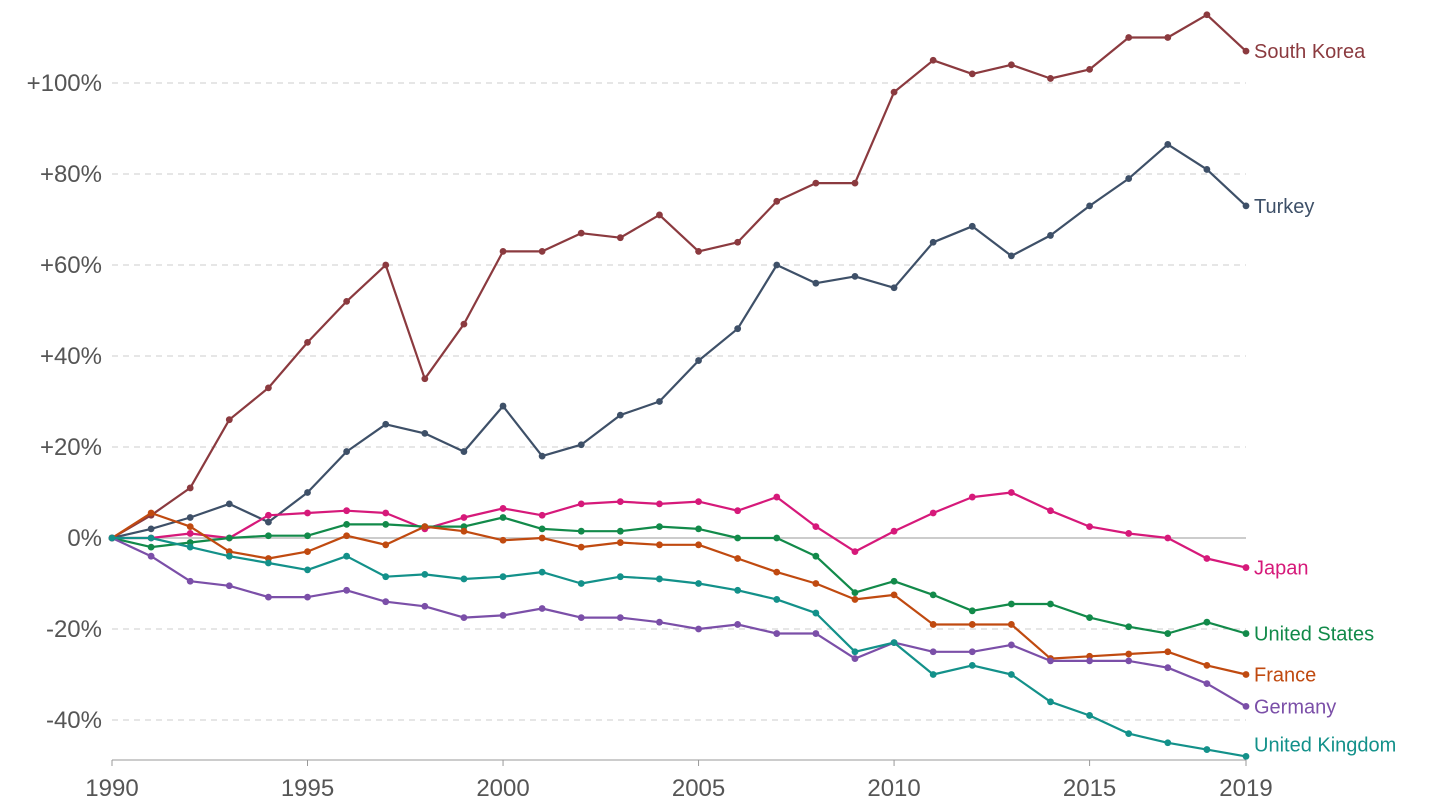  Describe the element at coordinates (84, 538) in the screenshot. I see `y-tick-label: 0%` at that location.